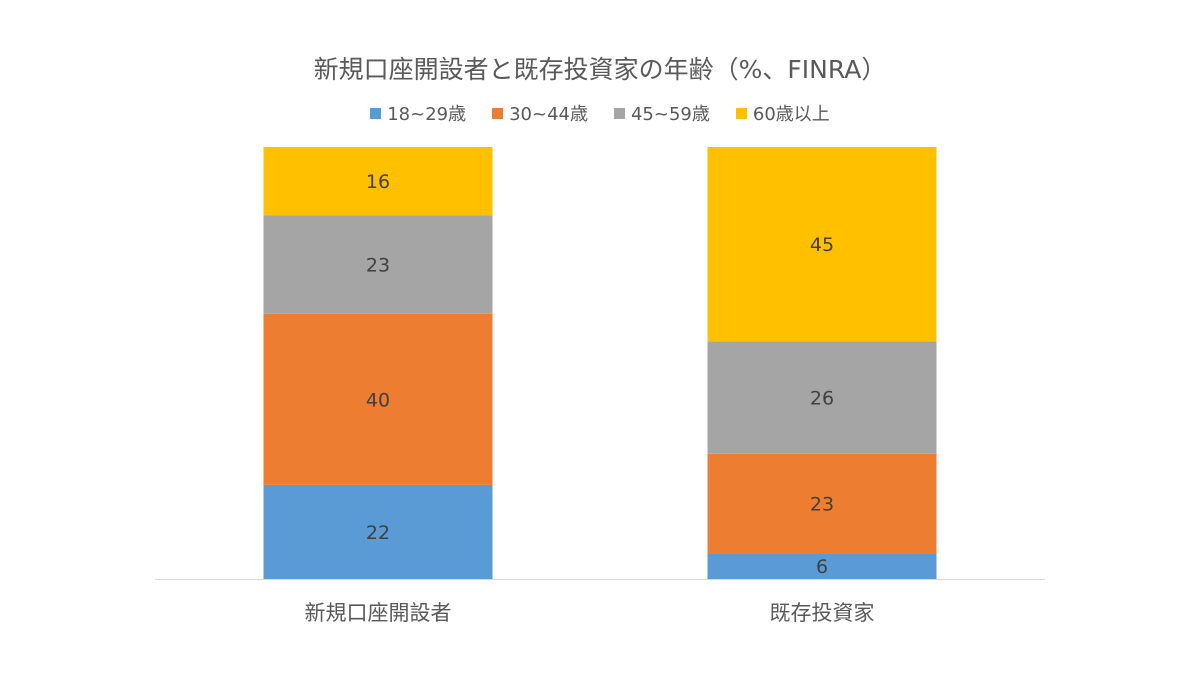 This screenshot has width=1200, height=675. I want to click on chart-title: 新規口座開設者と既存投資家の年齢（%、FINRA）, so click(600, 69).